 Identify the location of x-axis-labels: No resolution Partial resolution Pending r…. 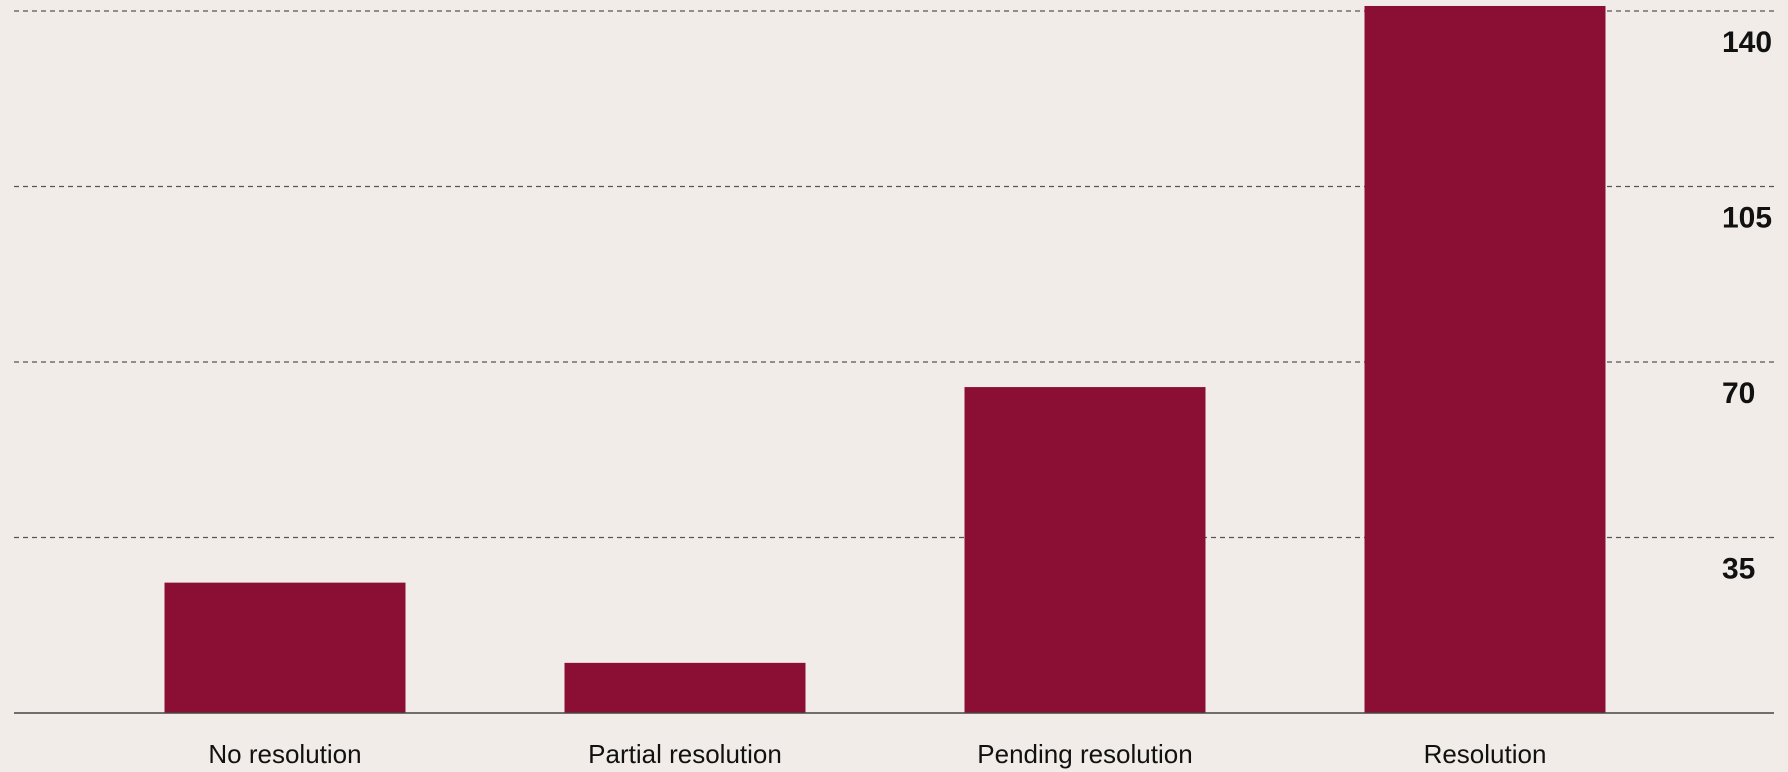
(877, 754).